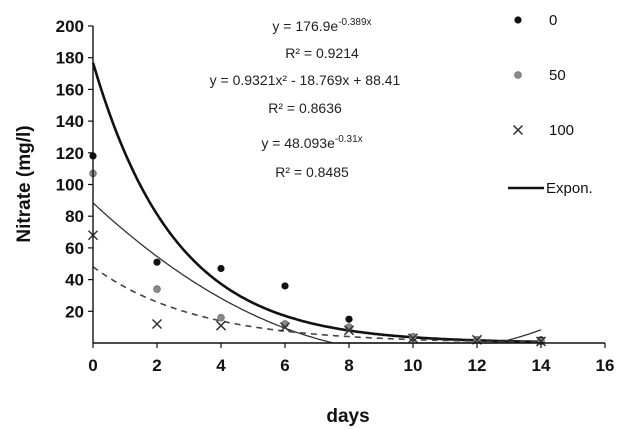 The width and height of the screenshot is (626, 430). Describe the element at coordinates (348, 365) in the screenshot. I see `x-tick-label: 8` at that location.